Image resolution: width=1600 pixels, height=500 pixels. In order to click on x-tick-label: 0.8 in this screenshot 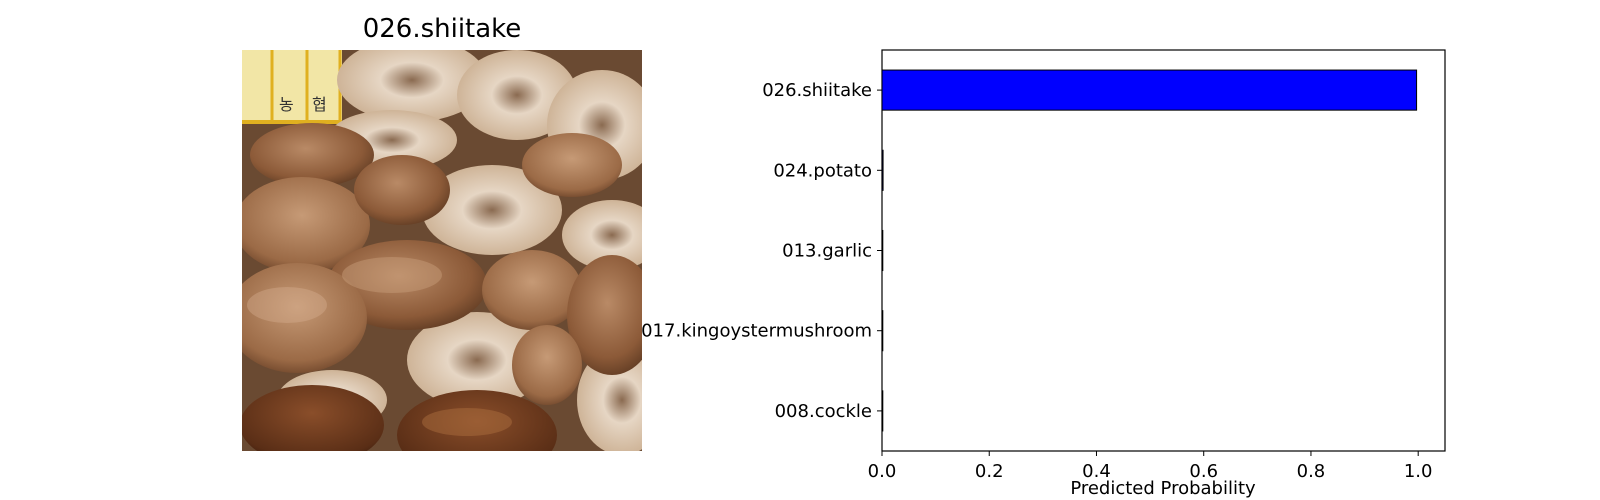, I will do `click(1311, 471)`.